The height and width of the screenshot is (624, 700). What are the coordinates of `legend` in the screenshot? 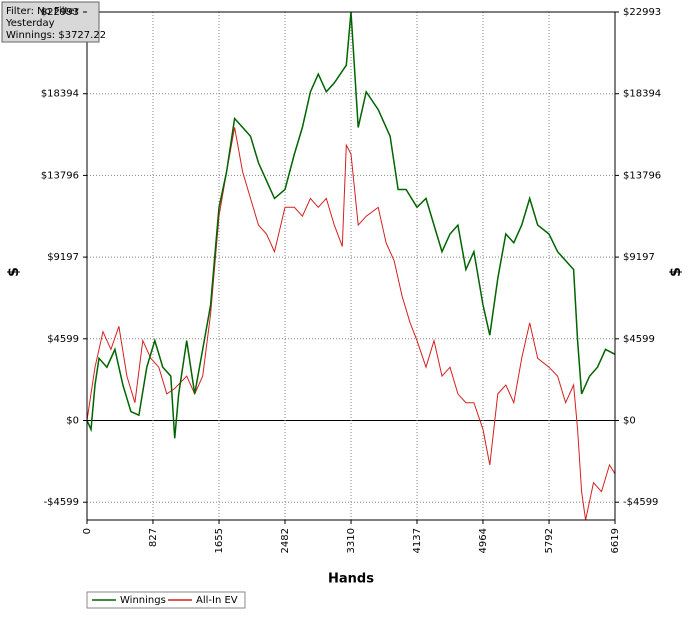 It's located at (166, 600).